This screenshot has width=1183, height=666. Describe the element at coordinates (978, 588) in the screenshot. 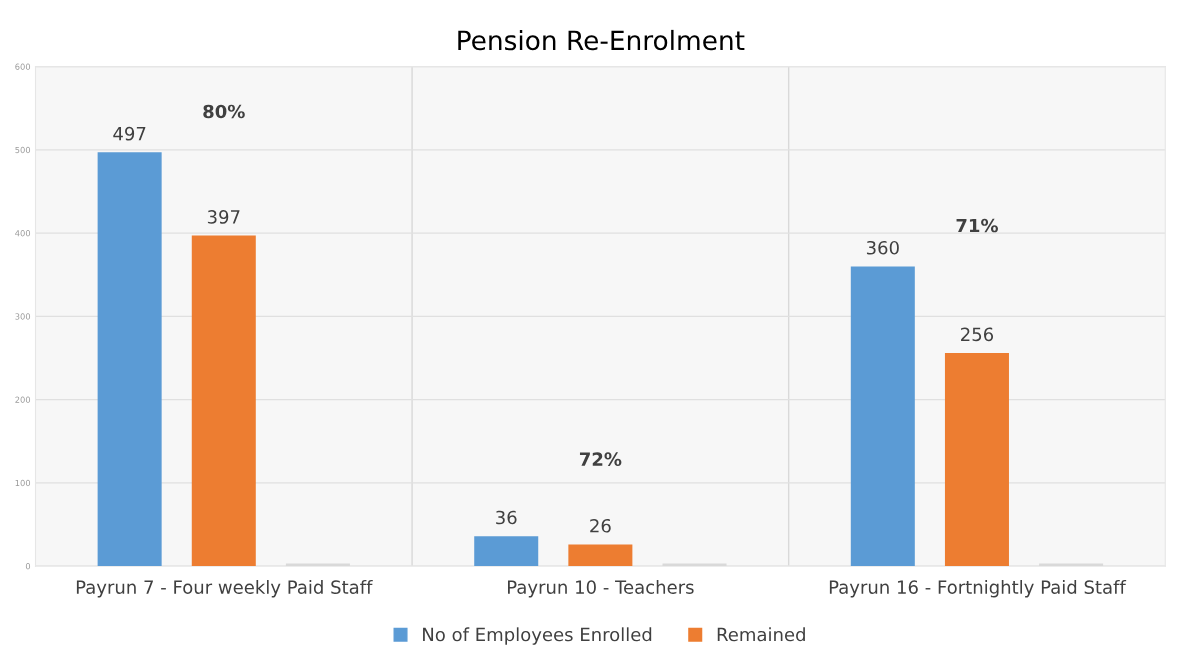

I see `x-tick-label: Payrun 16 - Fortnightly Paid Staff` at that location.